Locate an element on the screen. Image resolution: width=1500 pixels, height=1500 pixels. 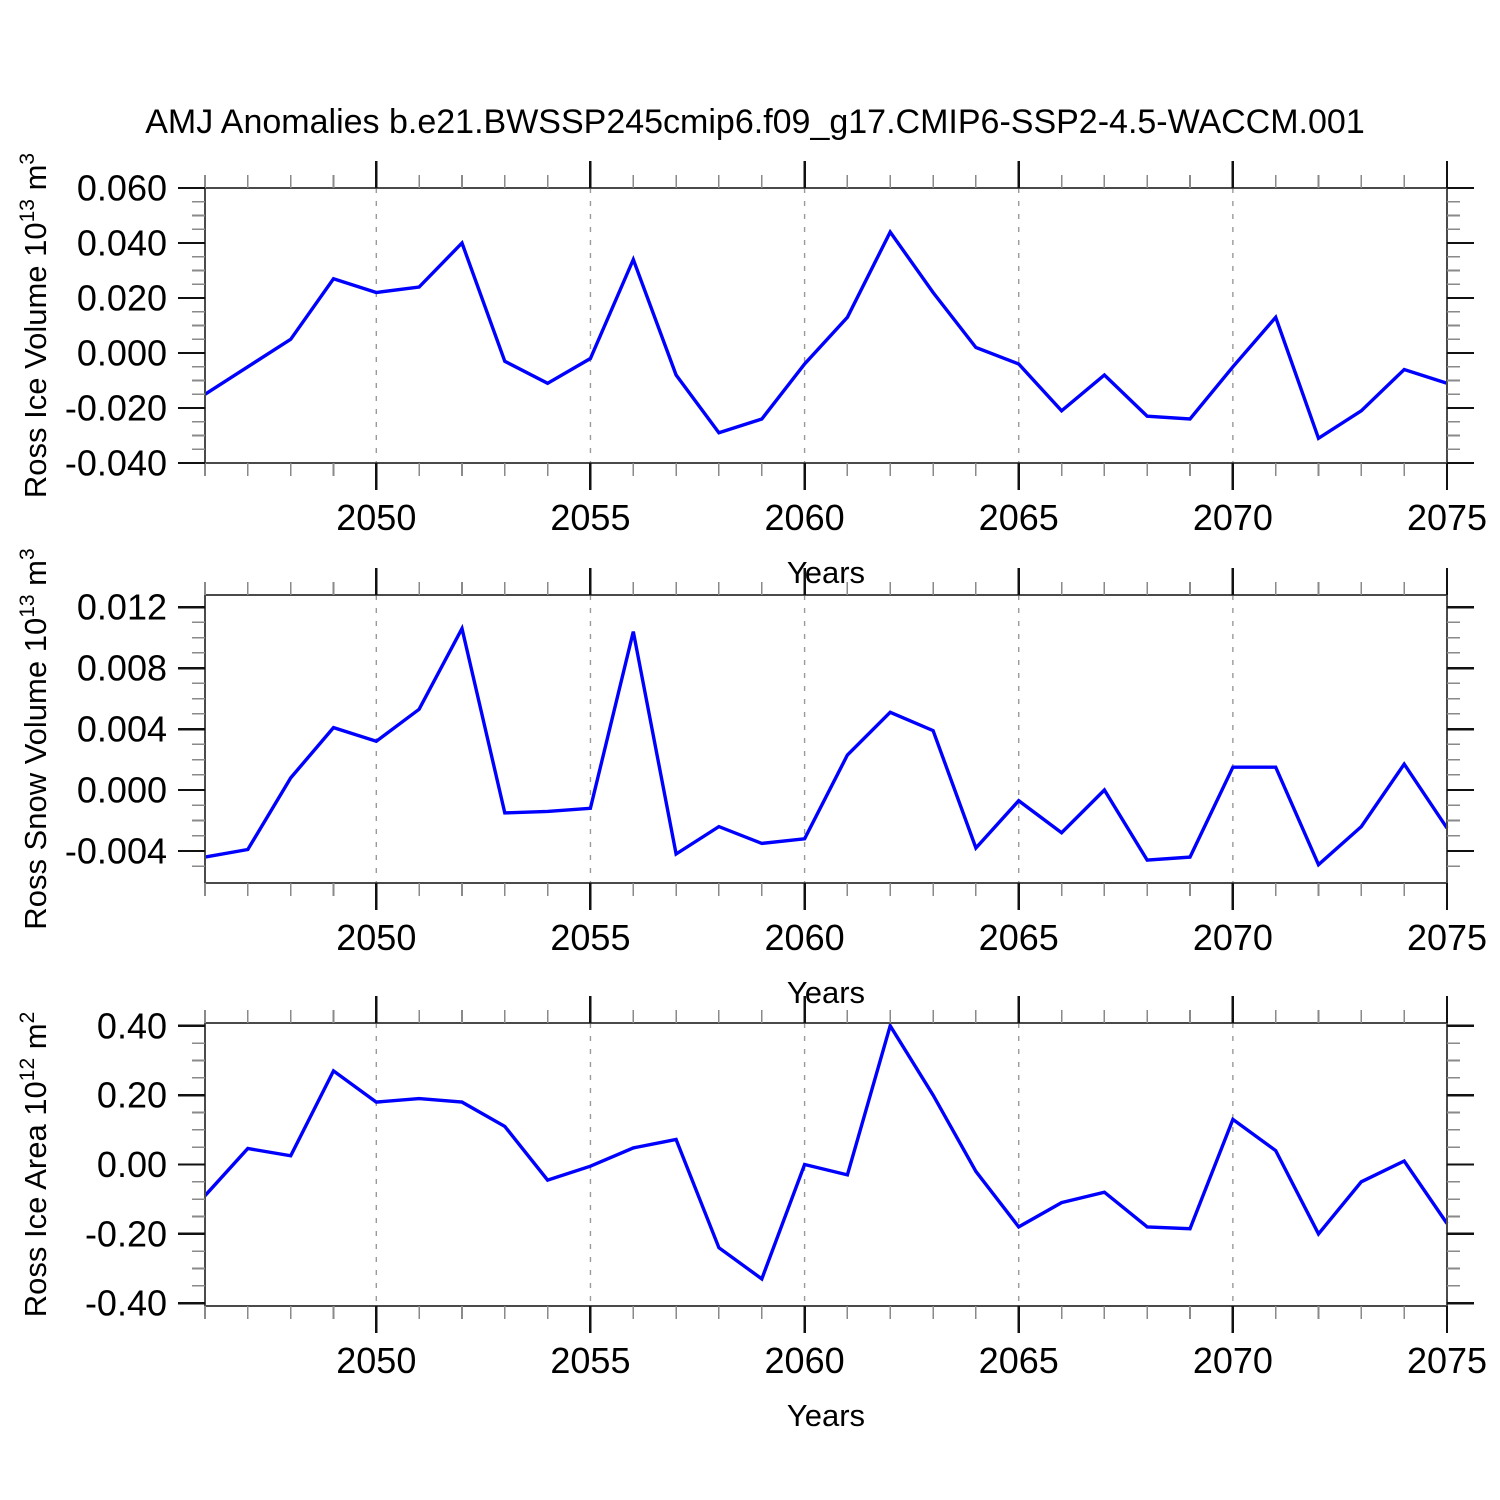
y-tick-label: 0.00 is located at coordinates (132, 1164).